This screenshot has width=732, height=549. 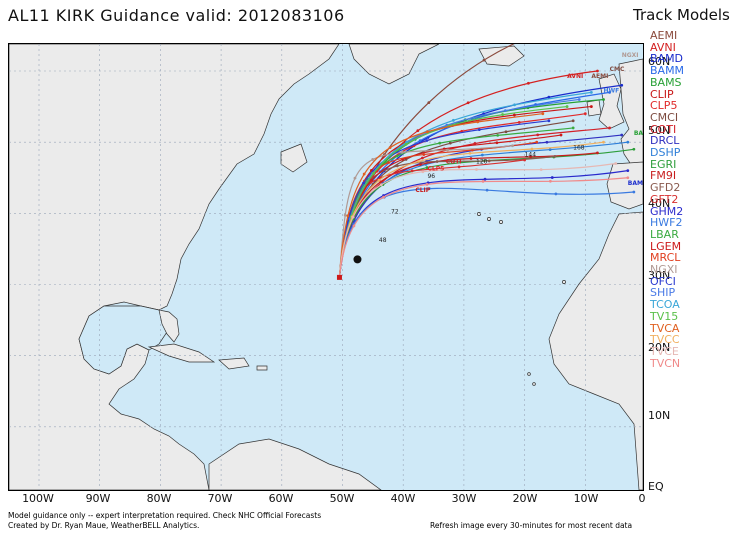 I want to click on track-line-clp5, so click(x=462, y=195).